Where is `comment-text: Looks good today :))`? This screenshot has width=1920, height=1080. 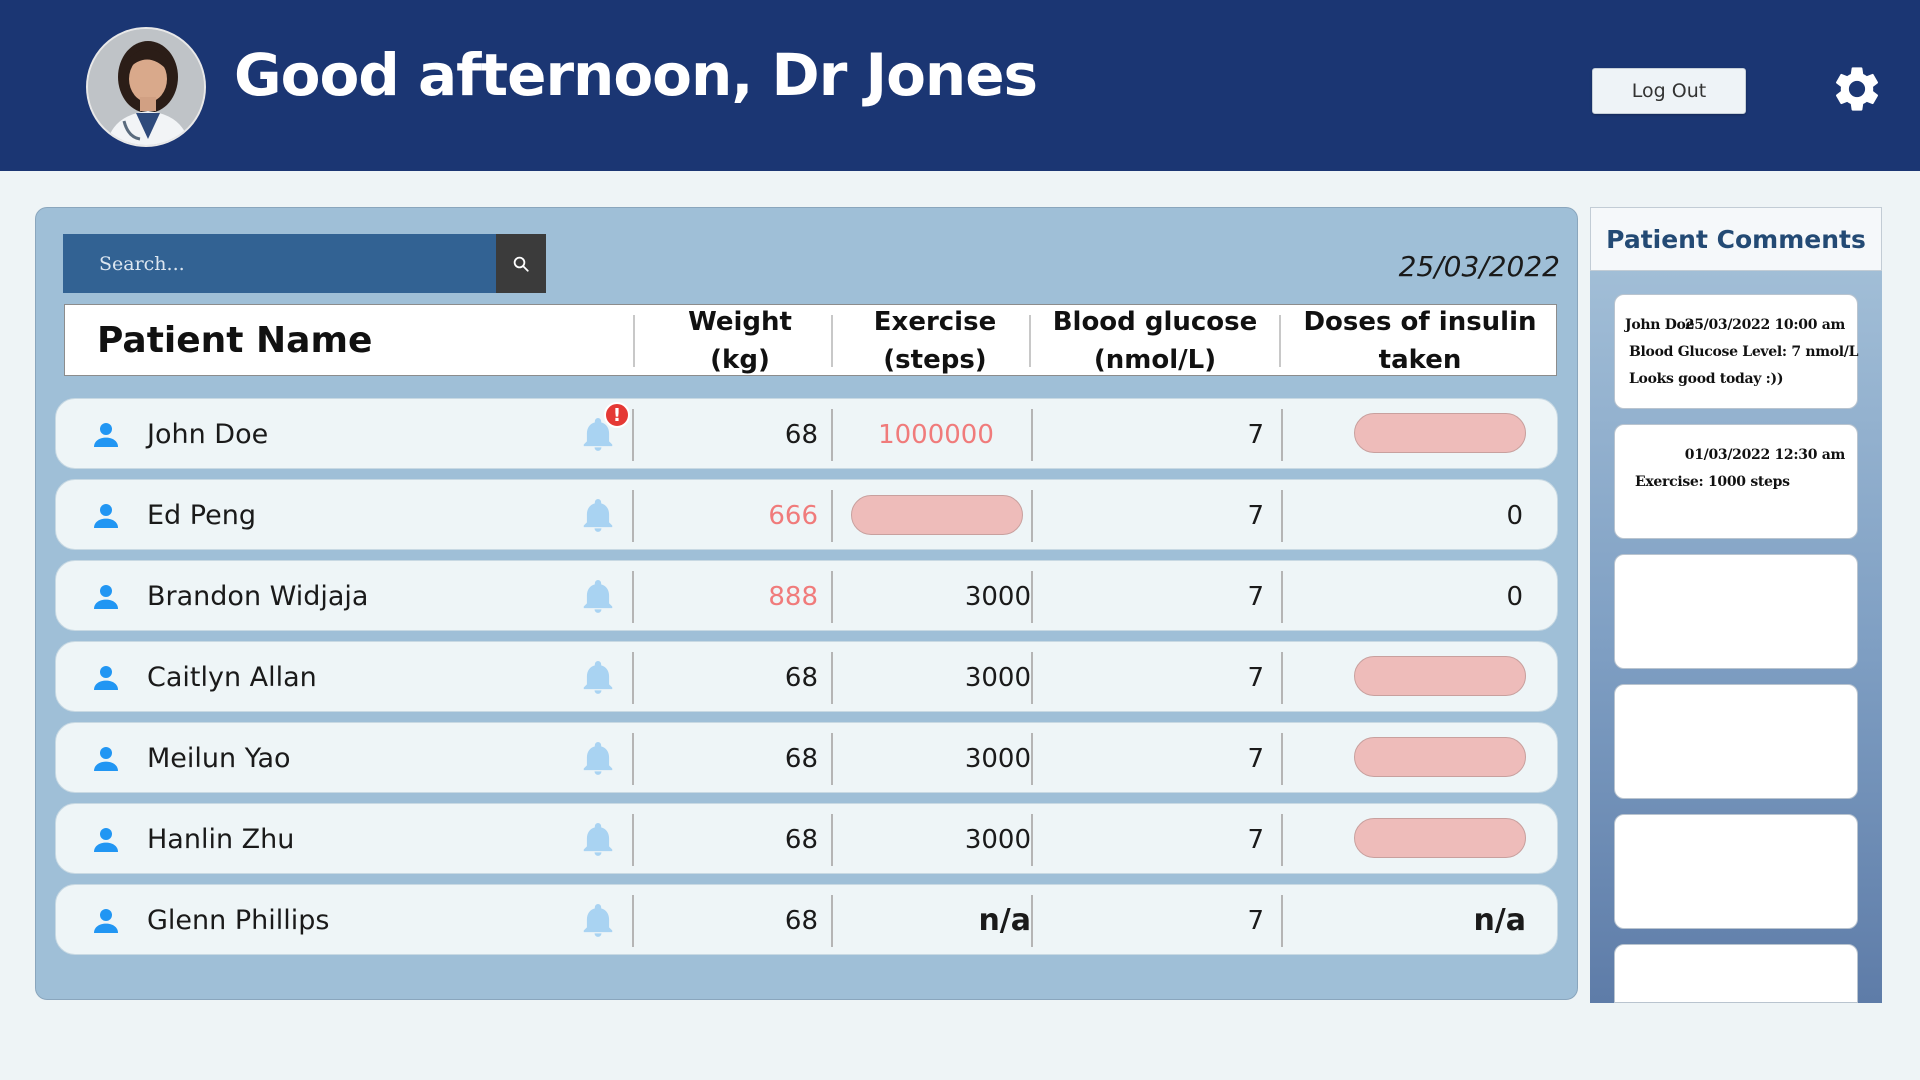
comment-text: Looks good today :)) is located at coordinates (1706, 379).